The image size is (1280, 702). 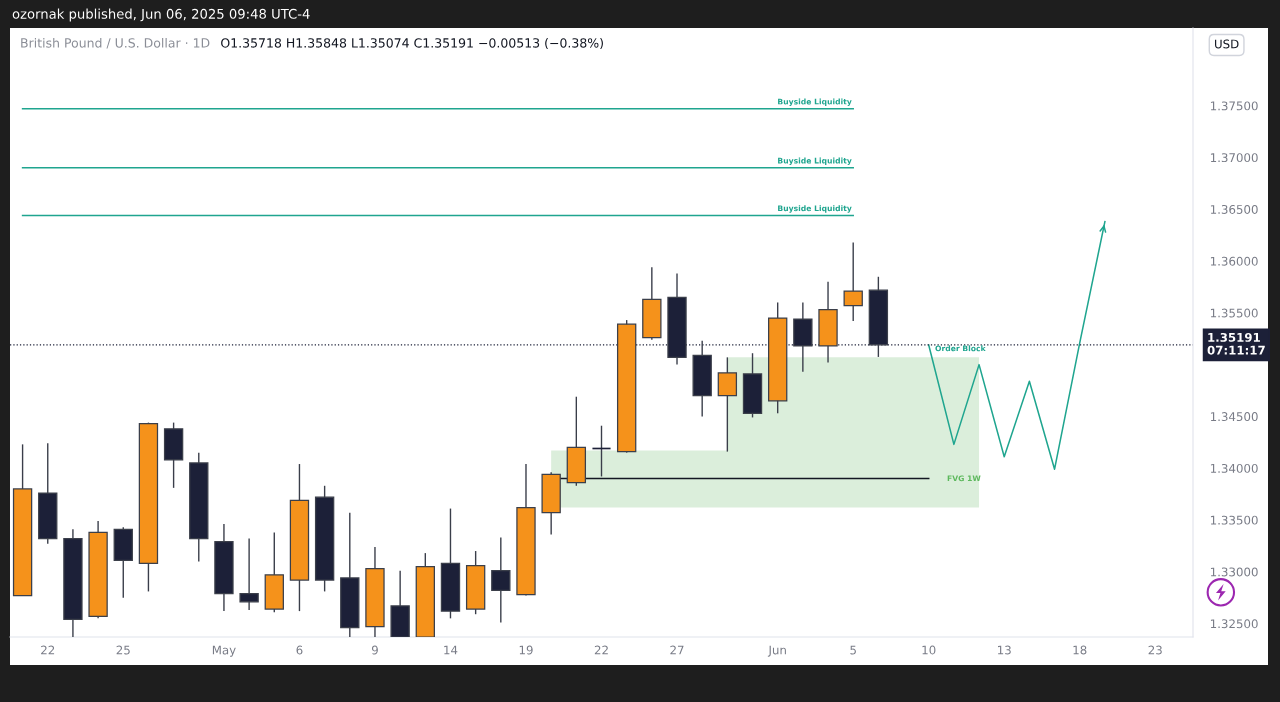 What do you see at coordinates (1234, 313) in the screenshot?
I see `y-tick-label: 1.35500` at bounding box center [1234, 313].